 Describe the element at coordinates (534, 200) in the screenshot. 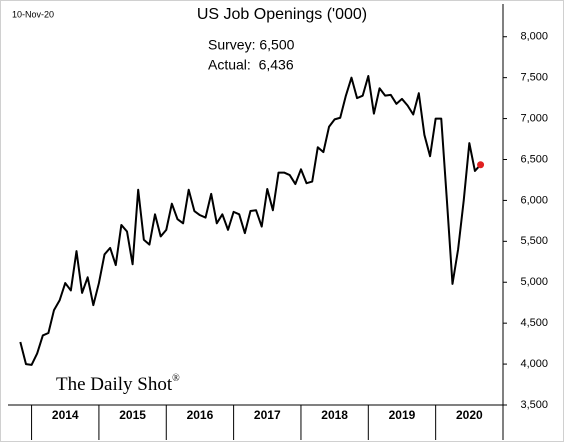

I see `y-tick-label: 6,000` at that location.